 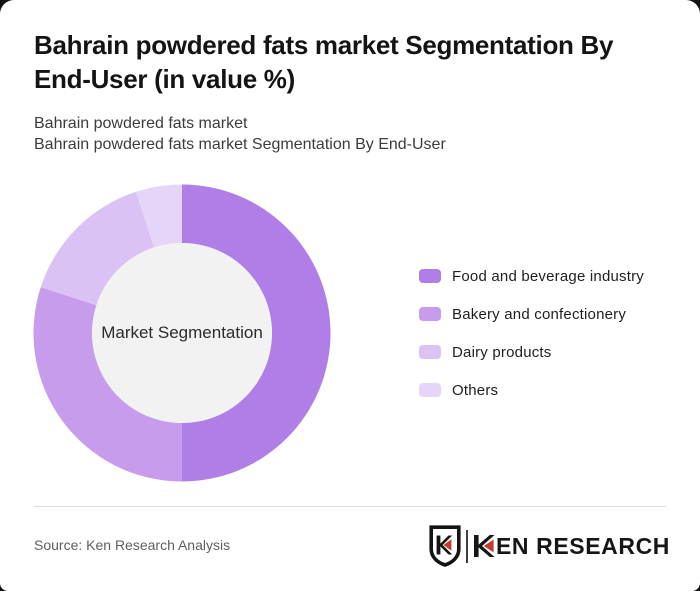 What do you see at coordinates (466, 546) in the screenshot?
I see `logo-separator` at bounding box center [466, 546].